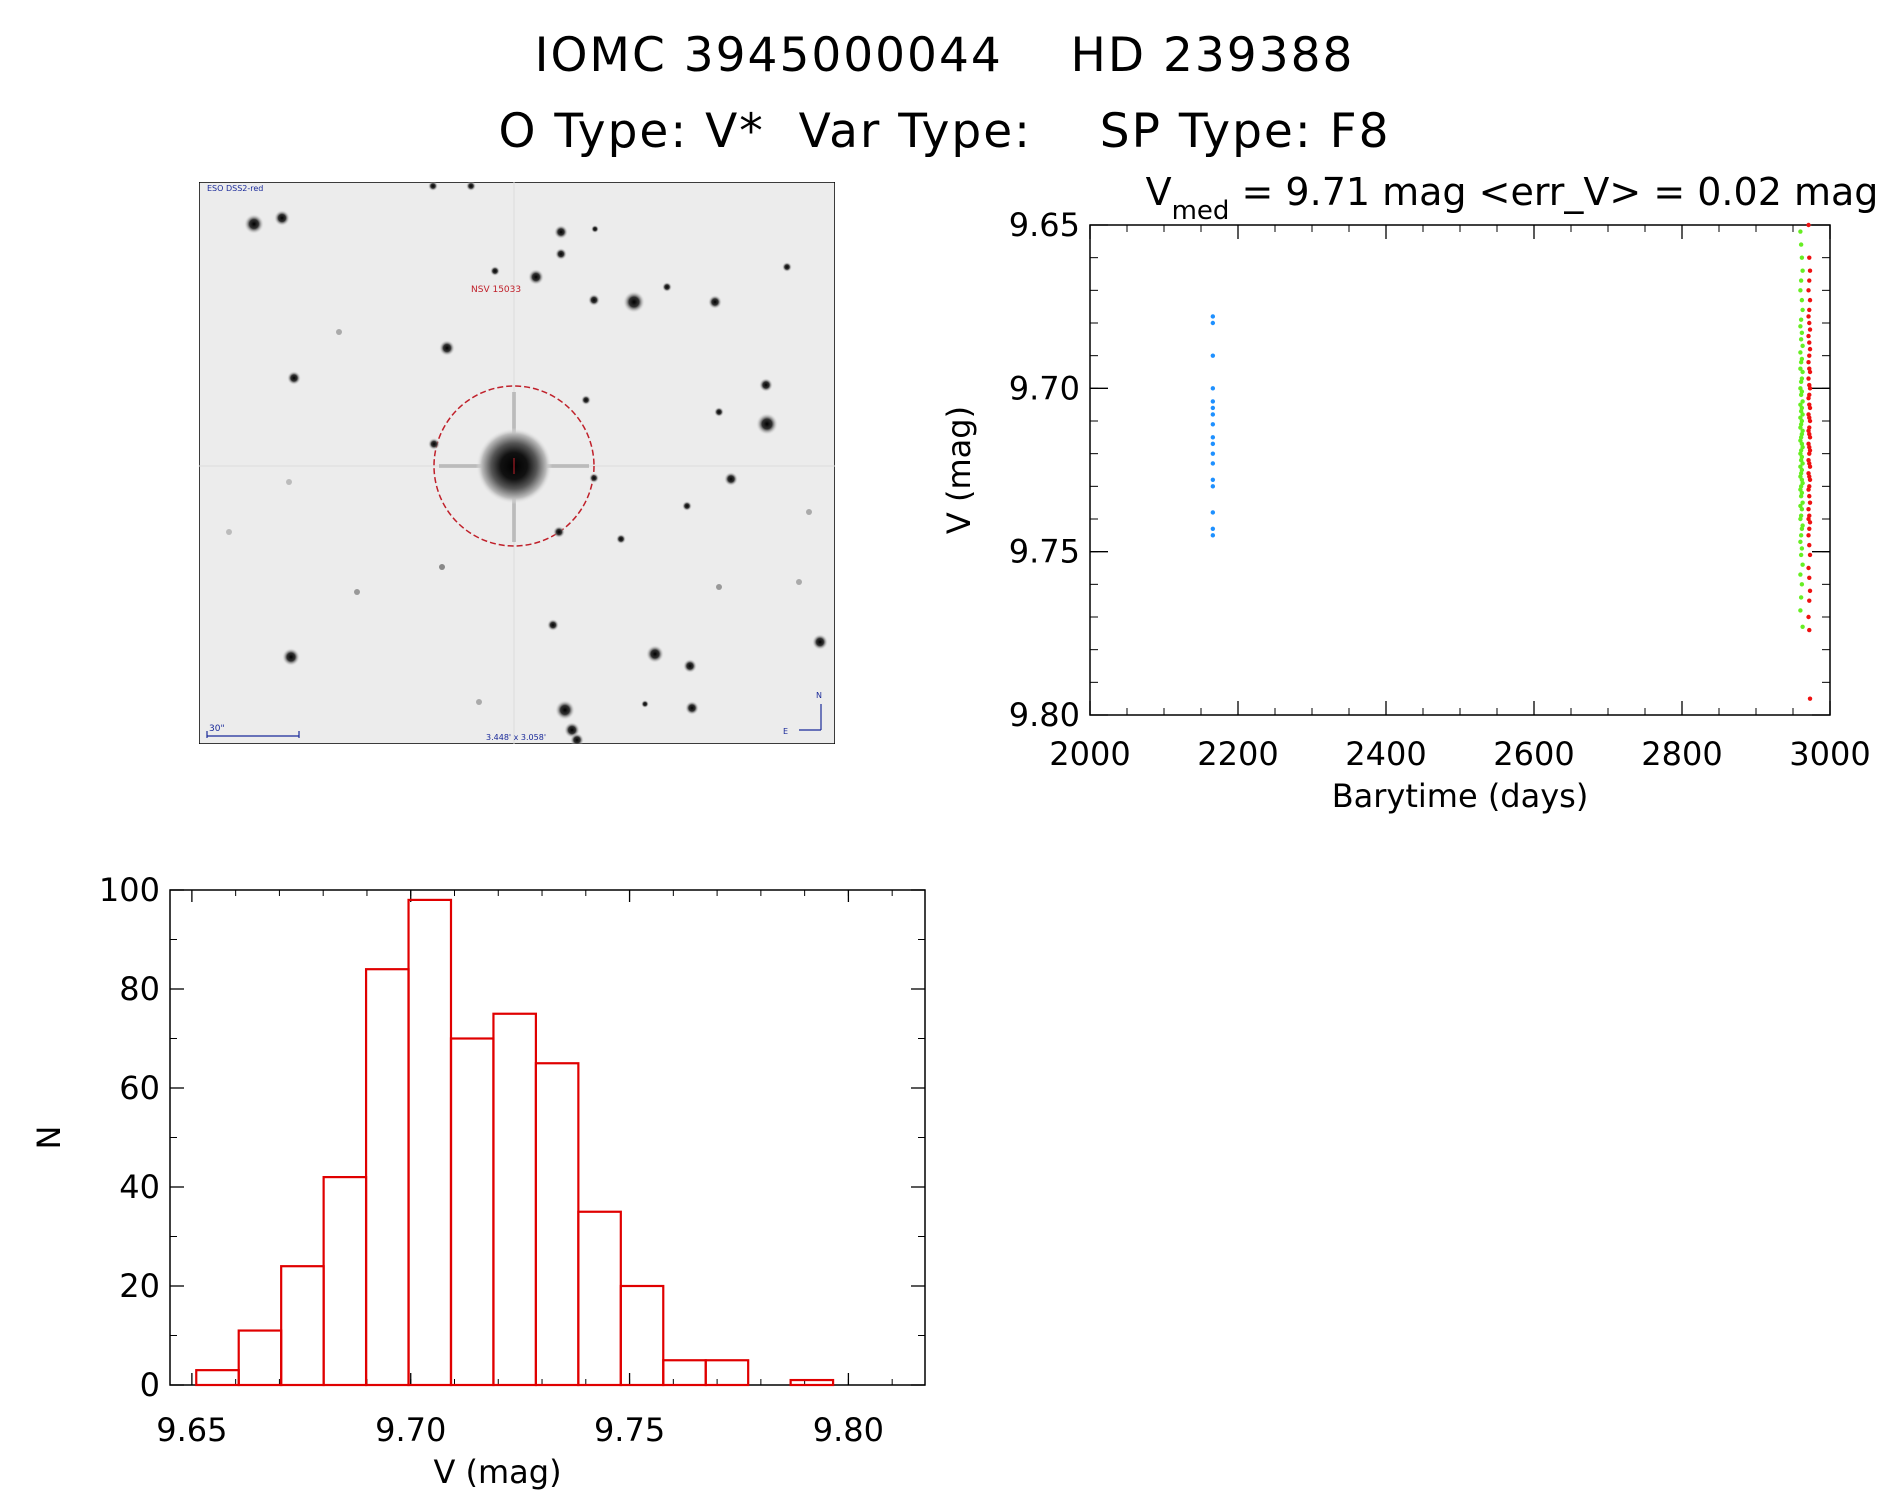 This screenshot has width=1889, height=1494. I want to click on survey-label: ESO DSS2-red, so click(235, 188).